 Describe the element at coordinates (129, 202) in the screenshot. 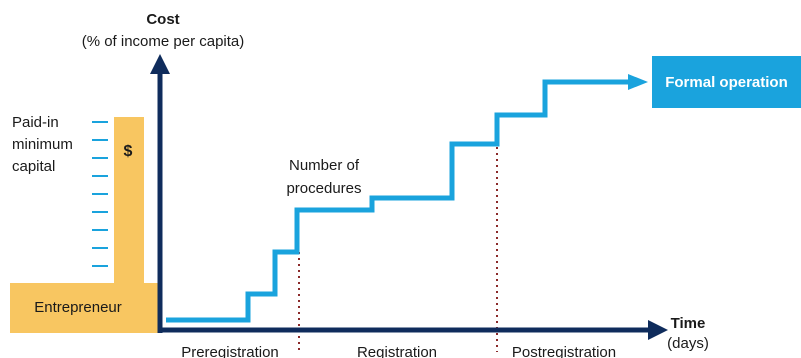

I see `paid-in-capital-column` at that location.